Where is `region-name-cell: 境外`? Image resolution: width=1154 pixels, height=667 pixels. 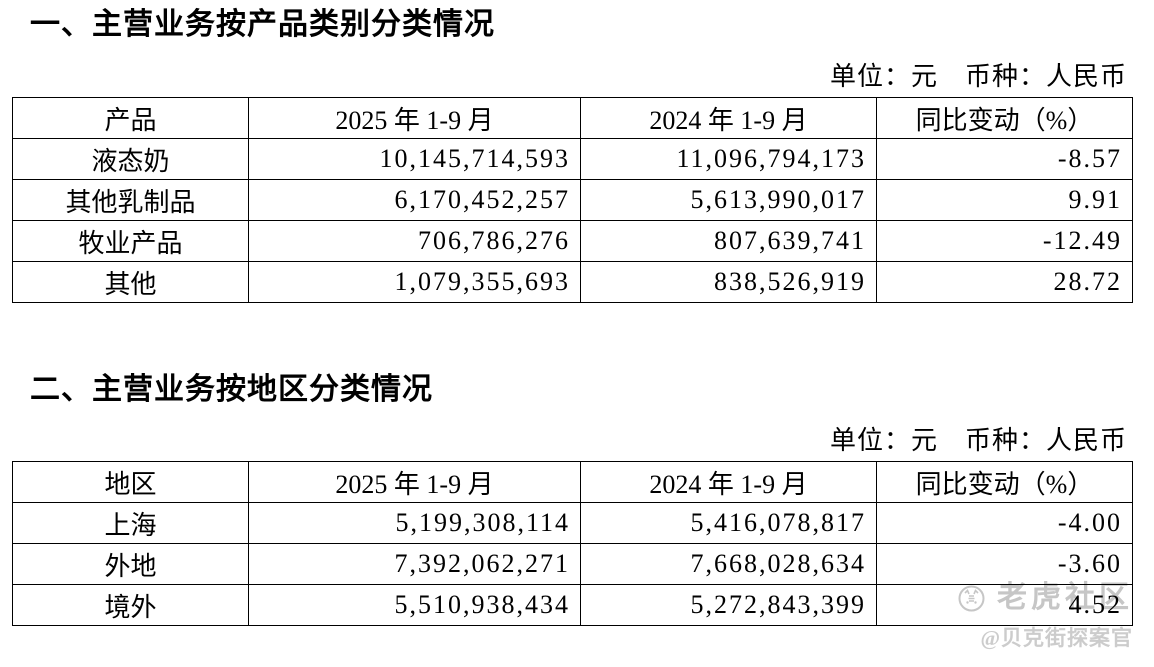
region-name-cell: 境外 is located at coordinates (130, 605).